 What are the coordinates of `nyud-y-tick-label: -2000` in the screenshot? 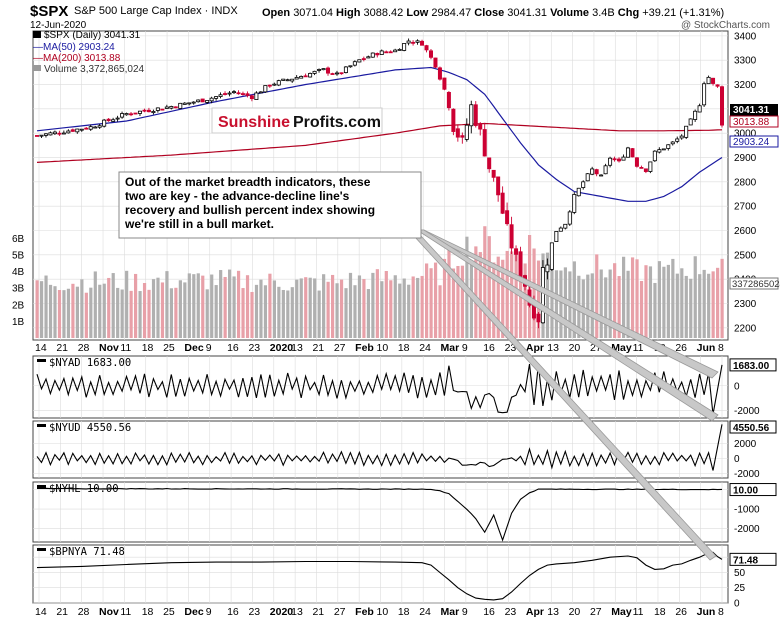 It's located at (747, 474).